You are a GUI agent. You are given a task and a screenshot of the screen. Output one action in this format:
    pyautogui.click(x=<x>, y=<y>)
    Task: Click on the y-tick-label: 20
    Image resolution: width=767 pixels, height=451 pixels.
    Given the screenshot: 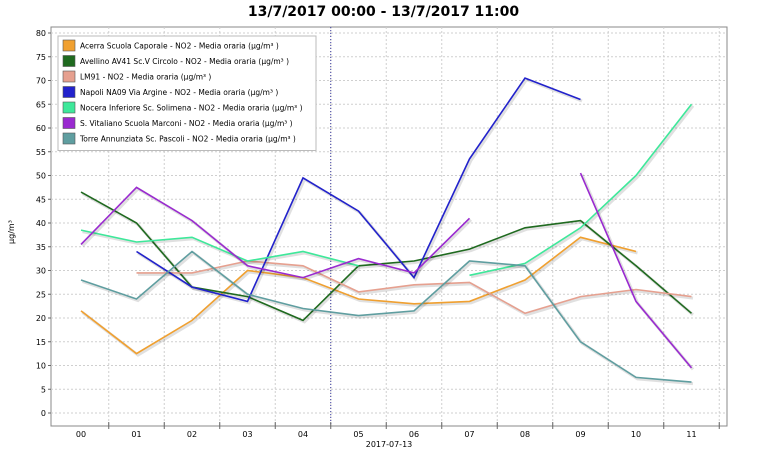 What is the action you would take?
    pyautogui.click(x=41, y=318)
    